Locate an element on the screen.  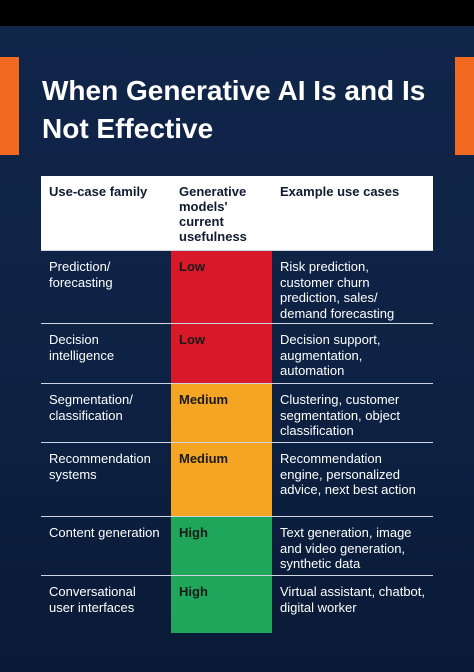
use-case-family: Decision intelligence is located at coordinates (82, 347).